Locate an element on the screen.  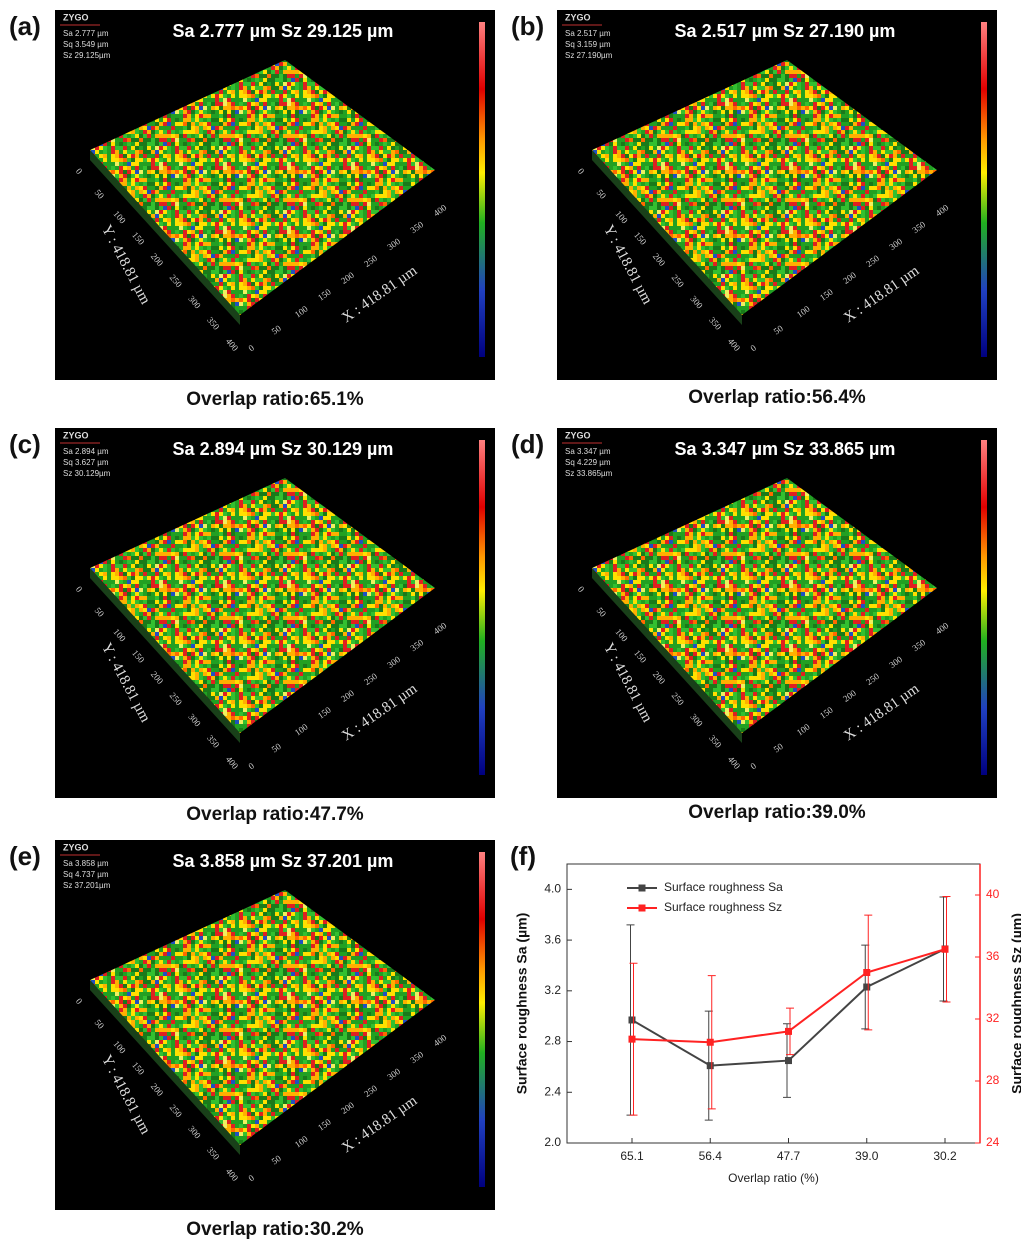
panel-label: (a) is located at coordinates (25, 26).